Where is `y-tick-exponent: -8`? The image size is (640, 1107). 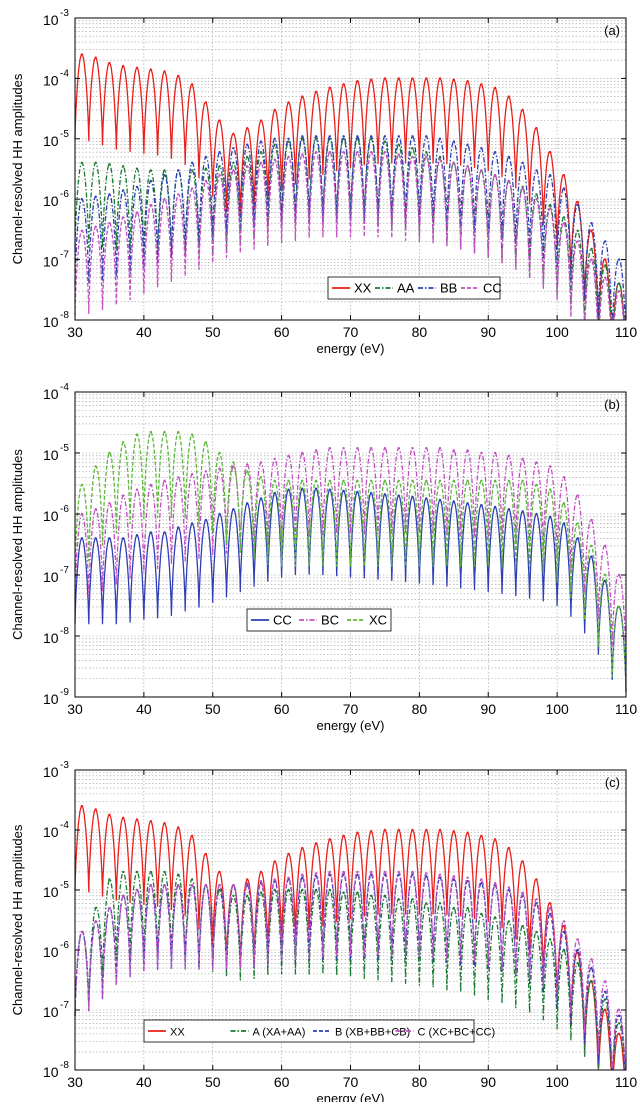 y-tick-exponent: -8 is located at coordinates (64, 1065).